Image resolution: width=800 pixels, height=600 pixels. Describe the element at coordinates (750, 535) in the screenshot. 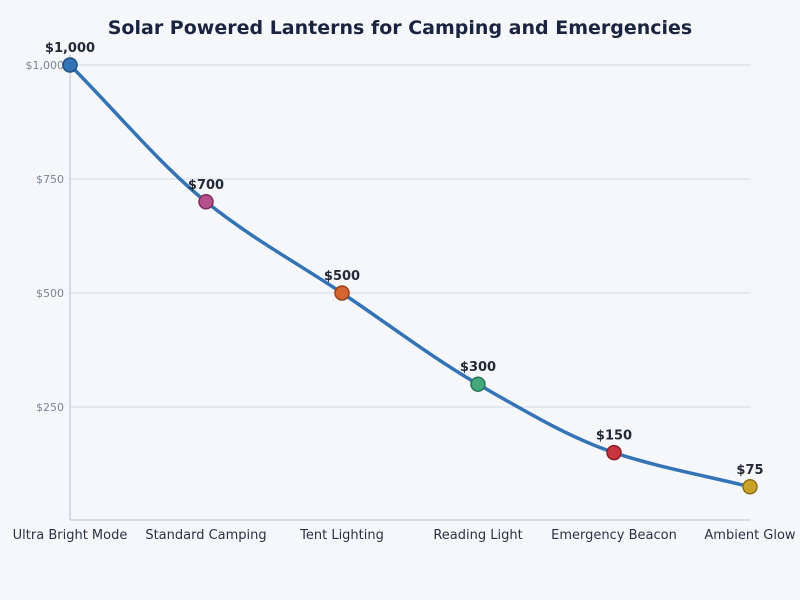

I see `x-tick-label: Ambient Glow` at that location.